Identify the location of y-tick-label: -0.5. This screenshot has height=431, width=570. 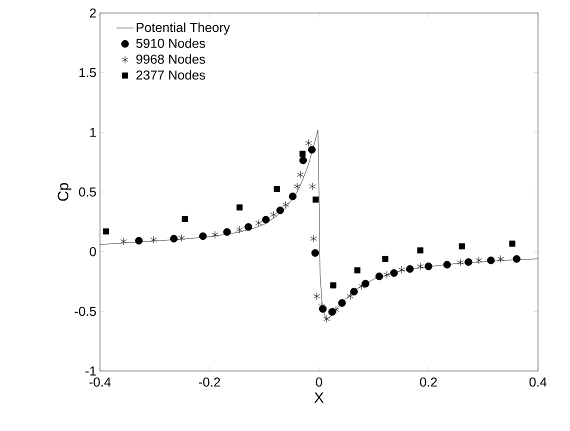
(85, 311).